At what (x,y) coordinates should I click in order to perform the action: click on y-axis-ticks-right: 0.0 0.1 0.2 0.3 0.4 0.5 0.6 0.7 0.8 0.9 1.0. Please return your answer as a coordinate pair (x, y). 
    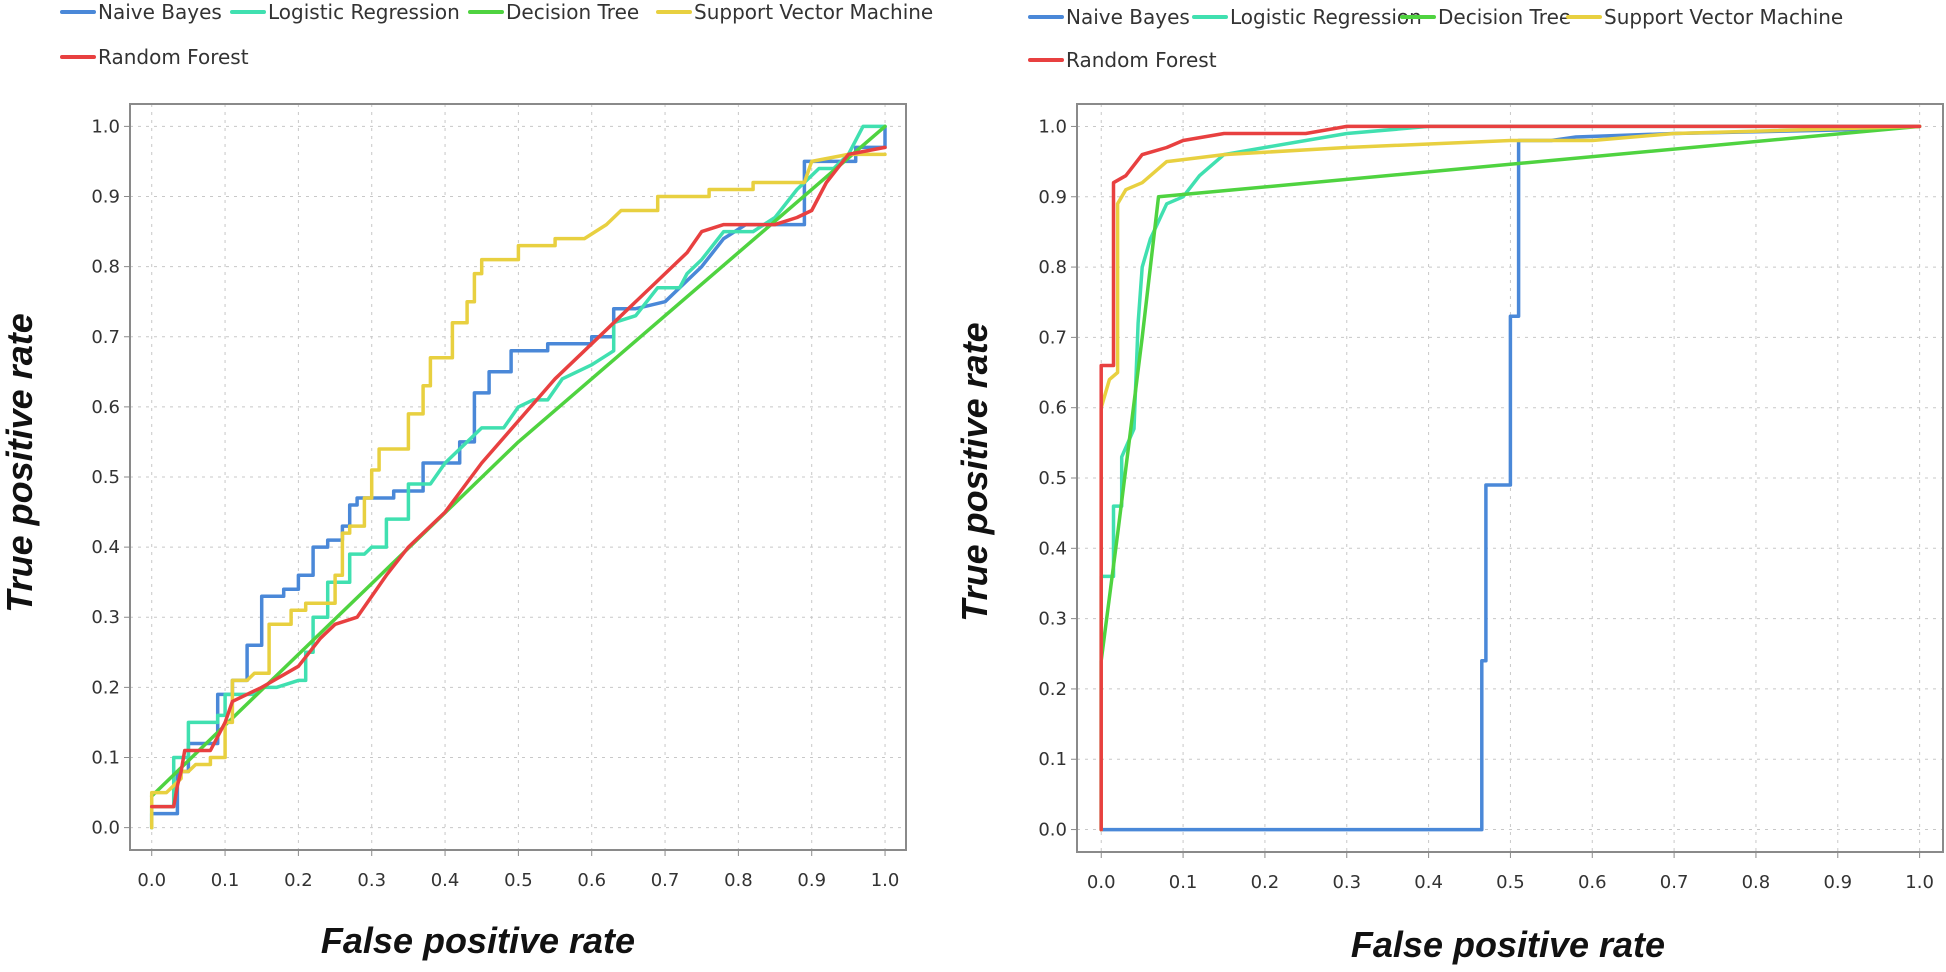
    Looking at the image, I should click on (1057, 478).